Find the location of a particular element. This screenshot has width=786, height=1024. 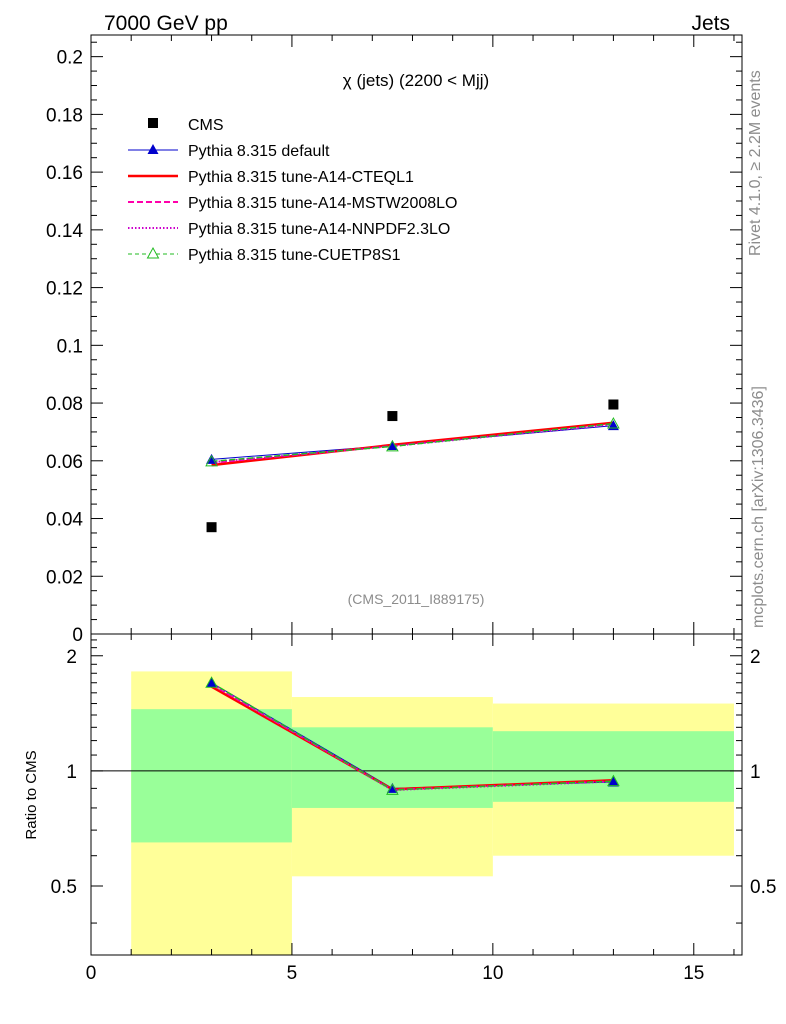

ratio-ytick-label: 0.5 is located at coordinates (64, 887).